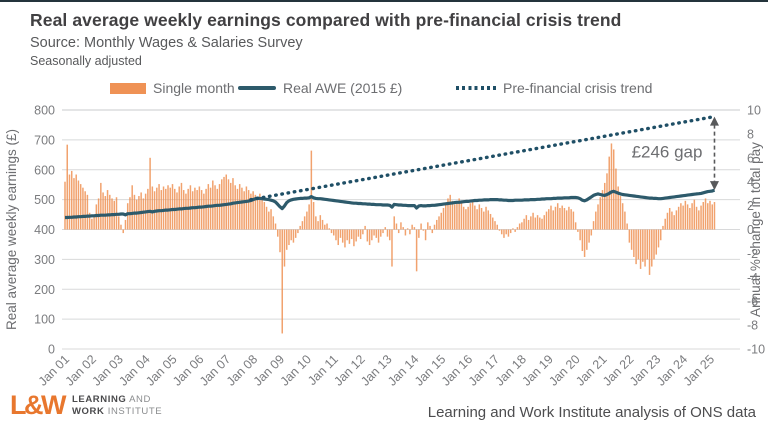 The width and height of the screenshot is (768, 440). Describe the element at coordinates (752, 302) in the screenshot. I see `svg-text: -6` at that location.